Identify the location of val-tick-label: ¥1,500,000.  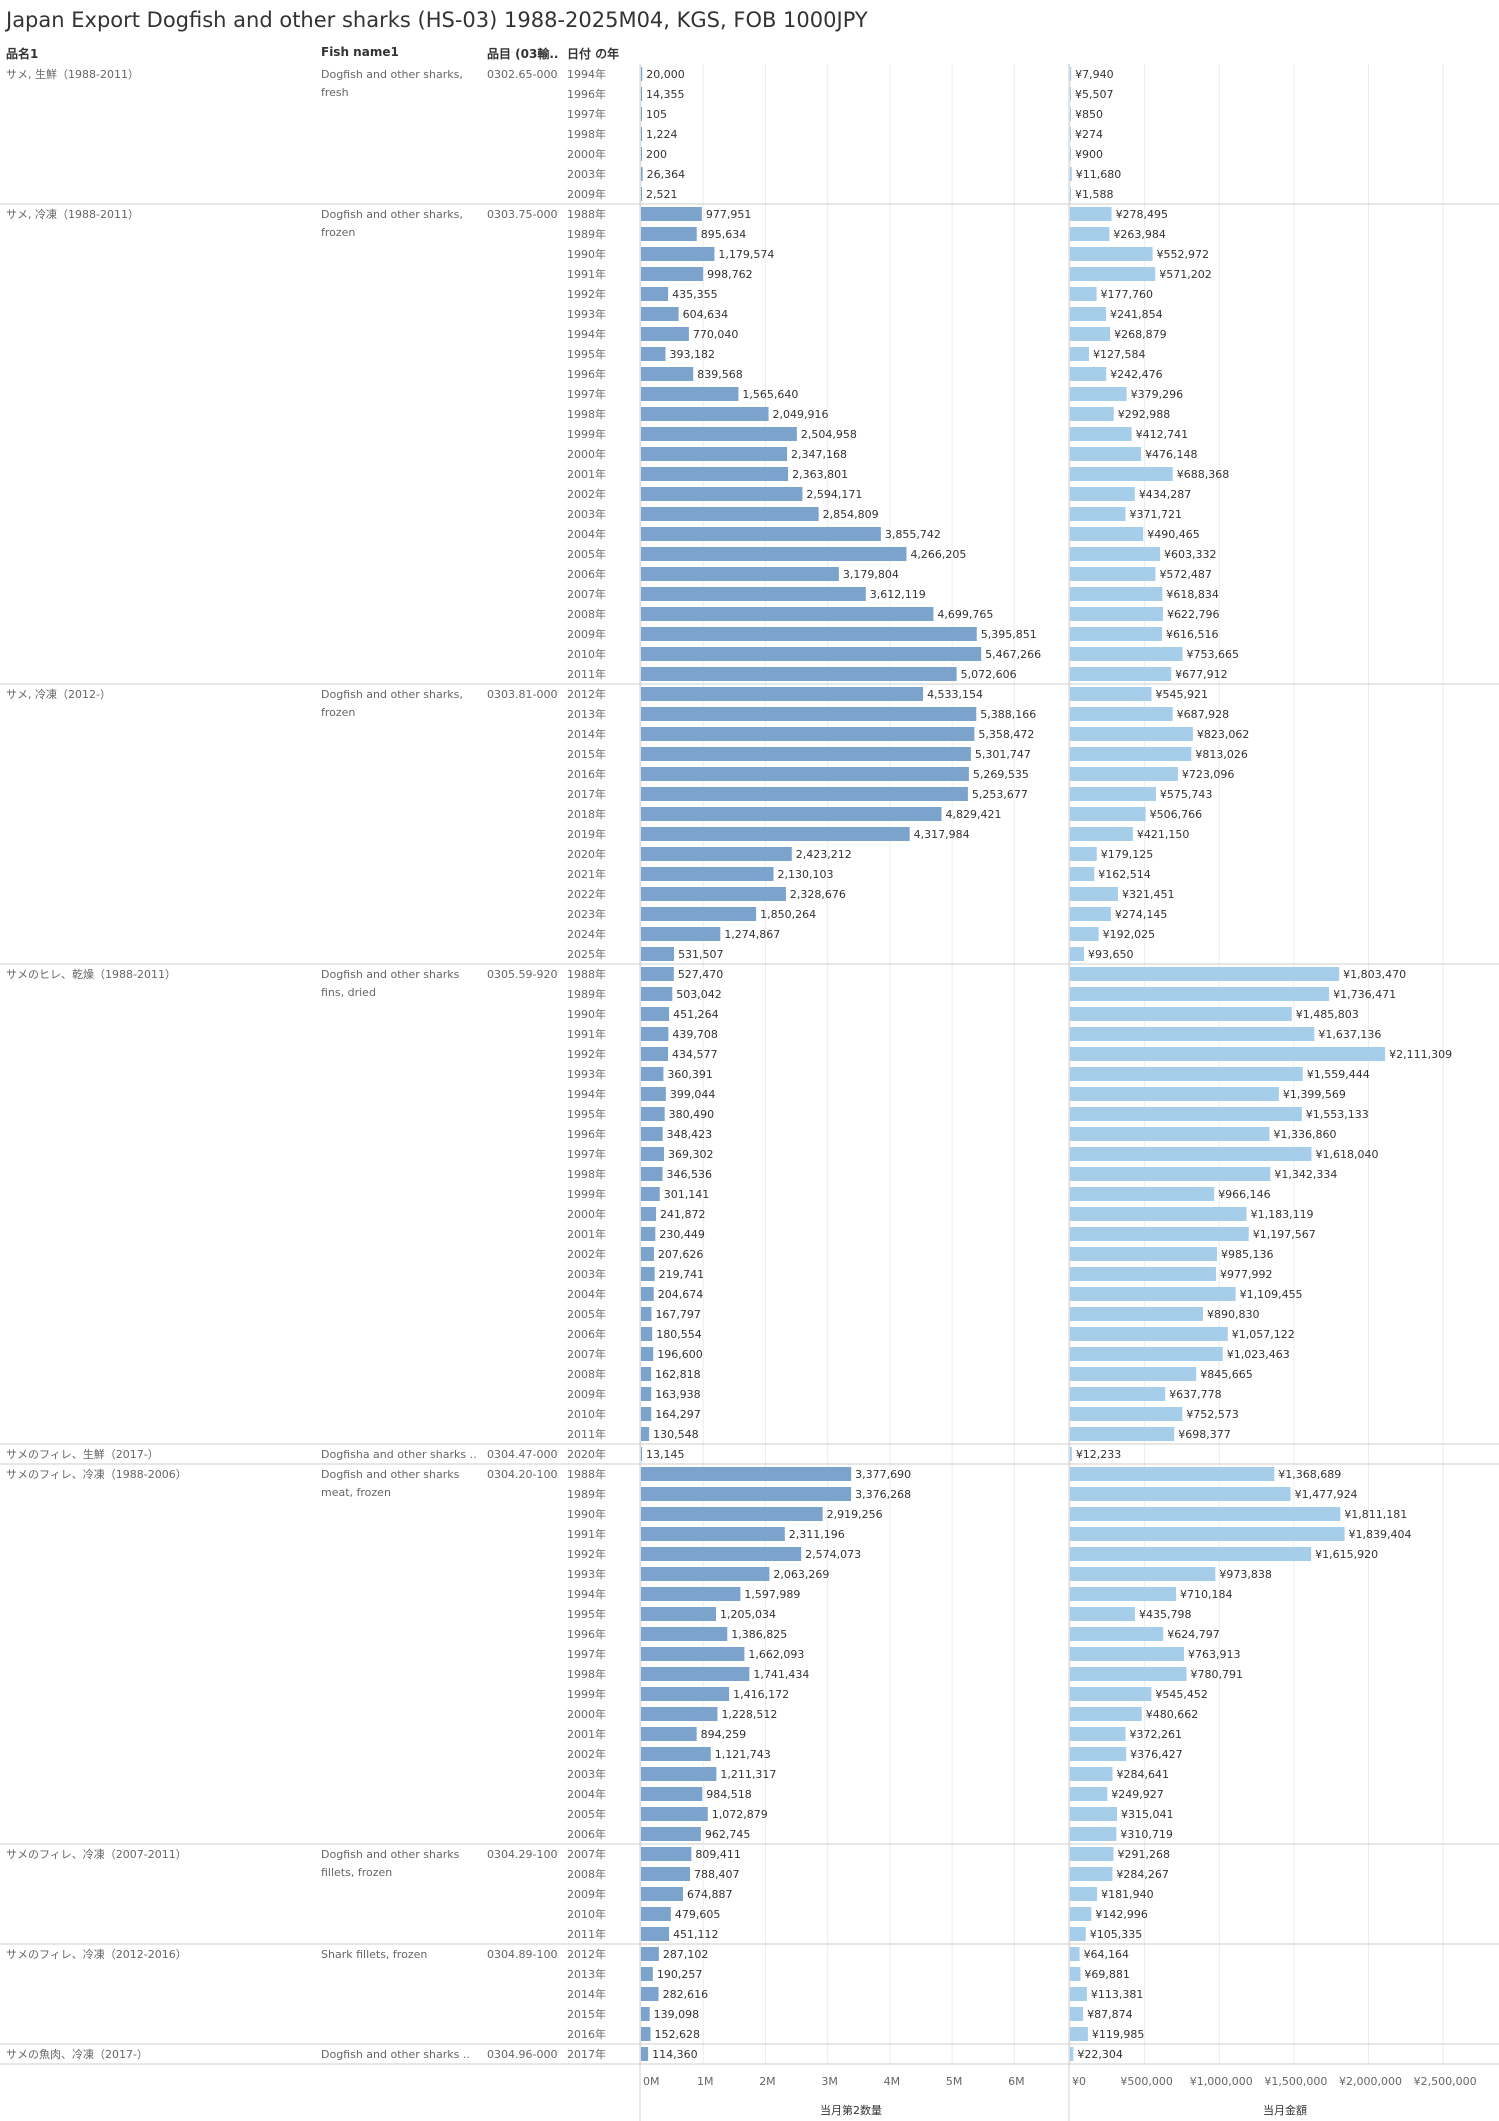
(1295, 2081).